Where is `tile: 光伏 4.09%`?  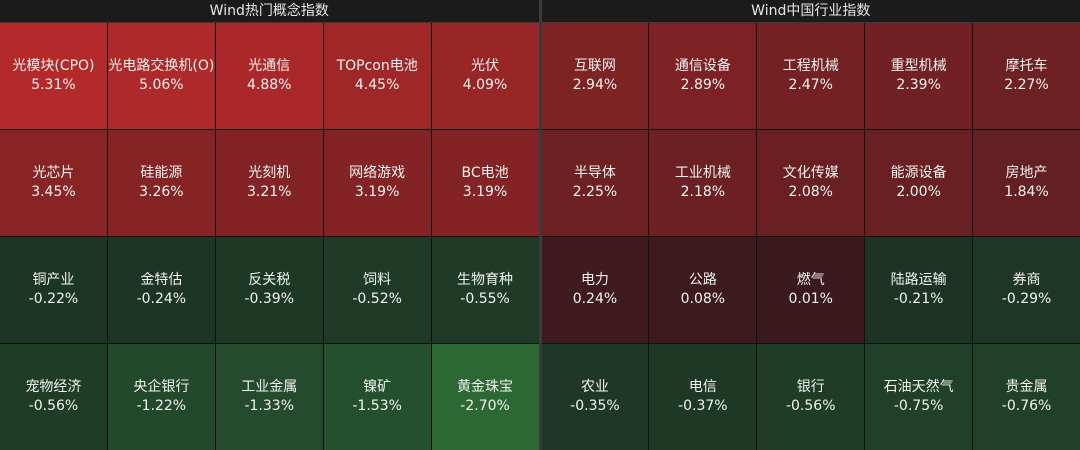
tile: 光伏 4.09% is located at coordinates (485, 76).